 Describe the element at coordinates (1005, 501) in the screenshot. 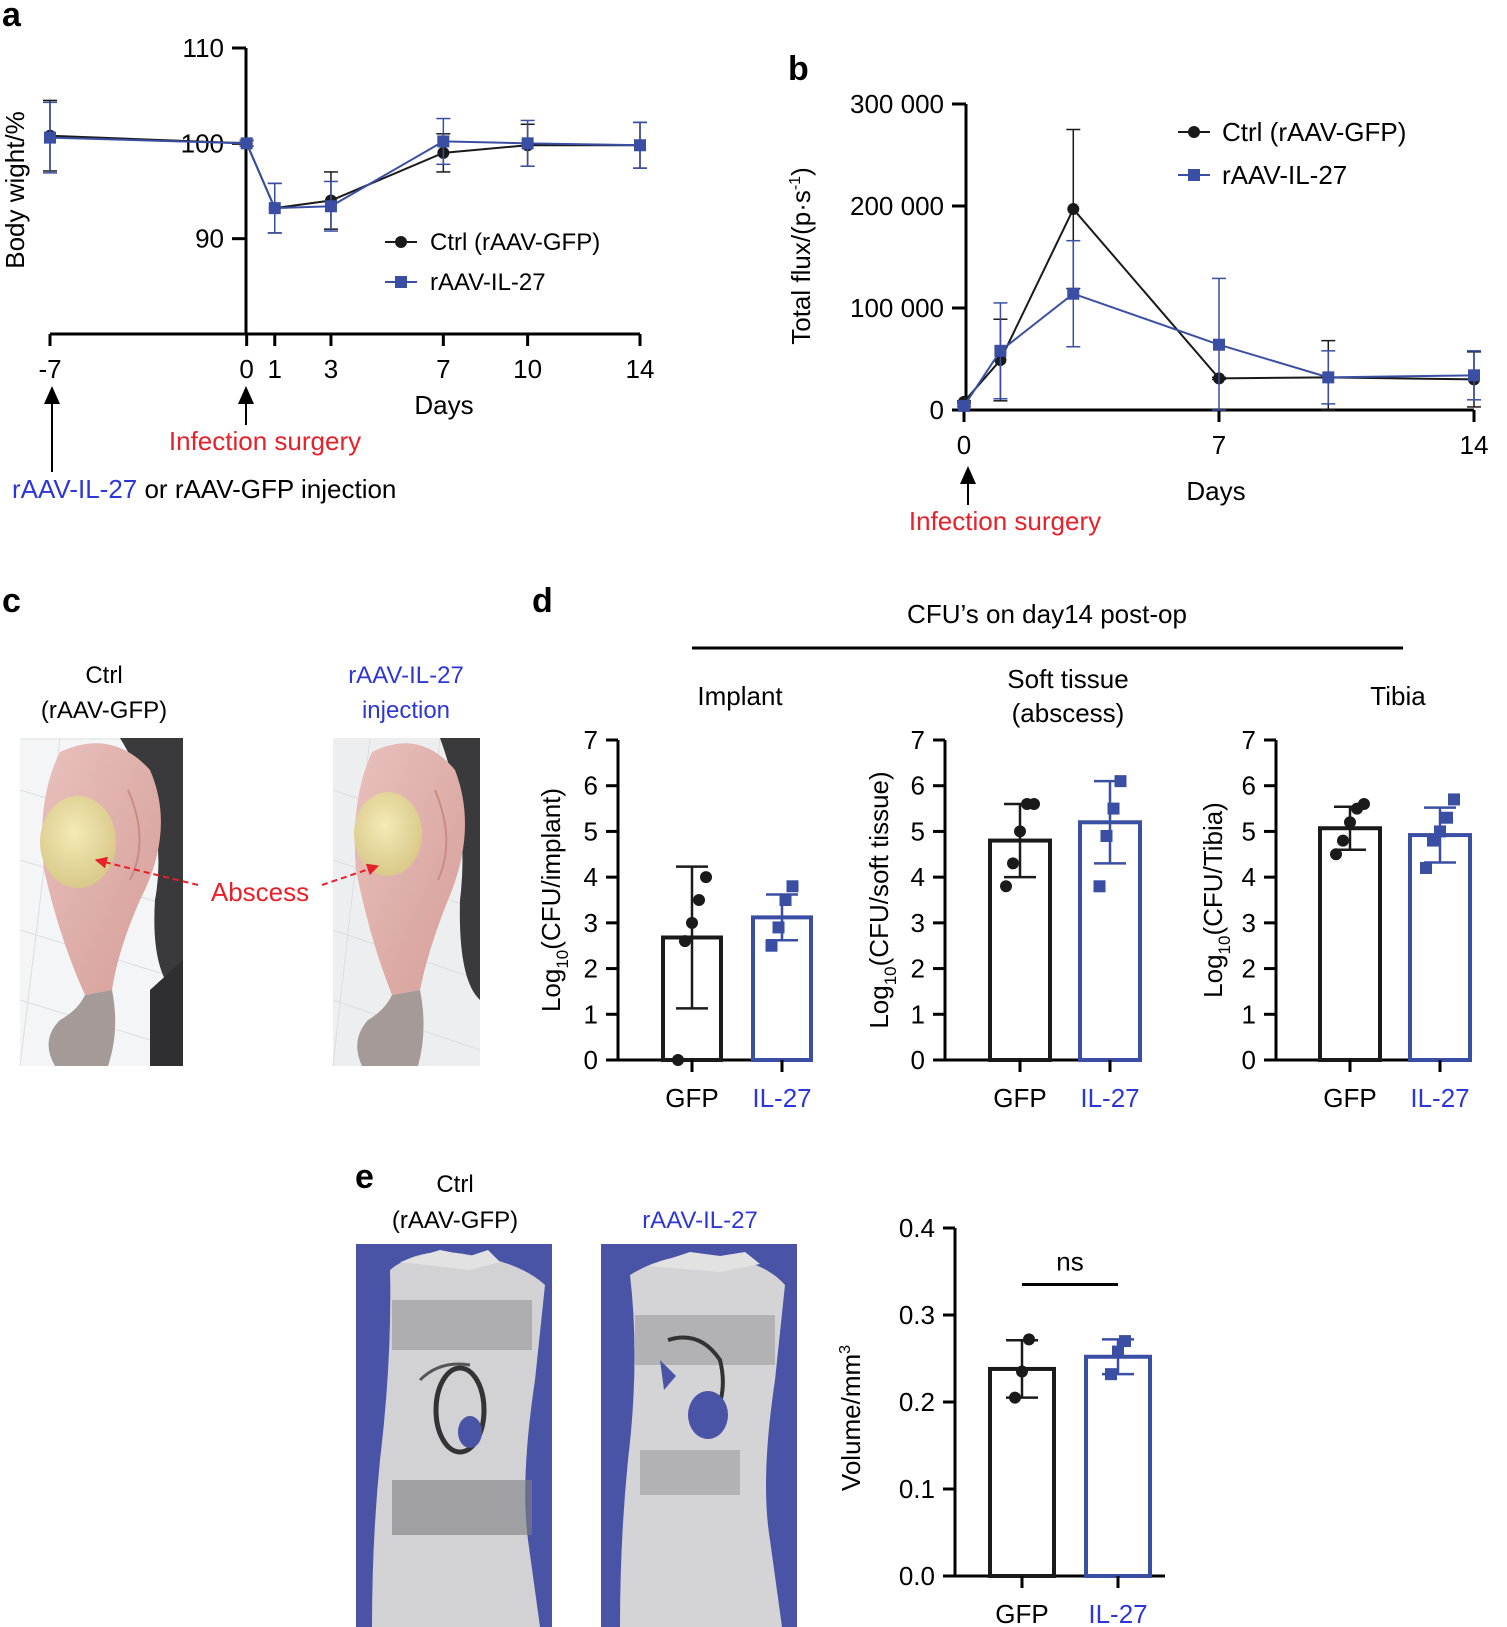

I see `chart-b-timeline-annotations: Infection surgery` at that location.